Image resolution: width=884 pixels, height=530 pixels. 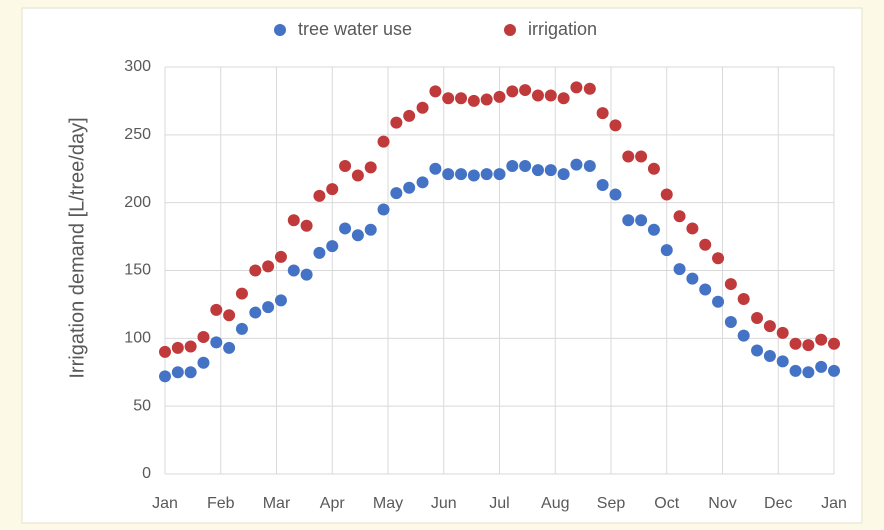 I want to click on y-tick-label: 250, so click(x=137, y=134).